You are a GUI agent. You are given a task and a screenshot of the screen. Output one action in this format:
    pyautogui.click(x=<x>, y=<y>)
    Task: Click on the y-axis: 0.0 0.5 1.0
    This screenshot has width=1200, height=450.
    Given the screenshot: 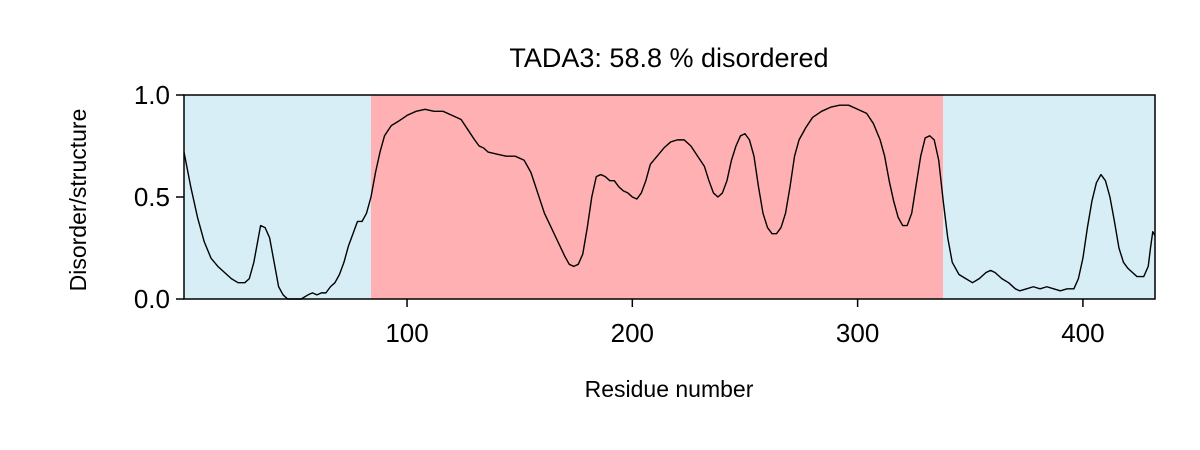 What is the action you would take?
    pyautogui.click(x=159, y=197)
    